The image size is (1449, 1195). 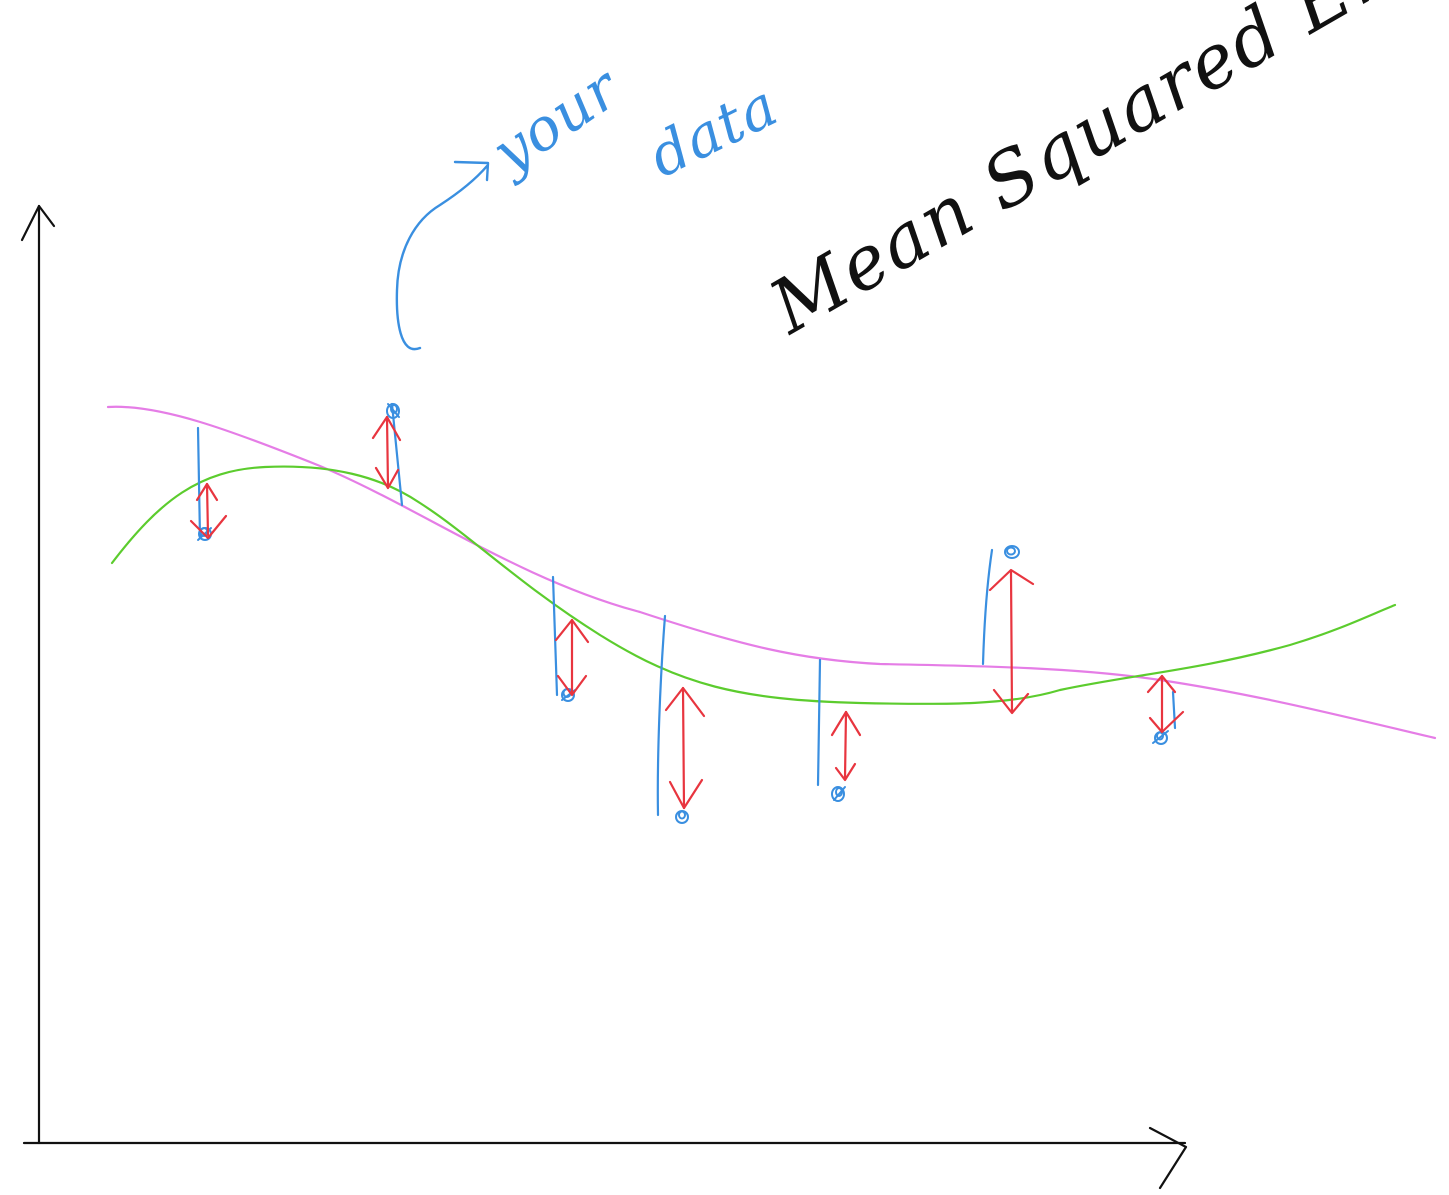 I want to click on annotation-word-data: data, so click(x=713, y=131).